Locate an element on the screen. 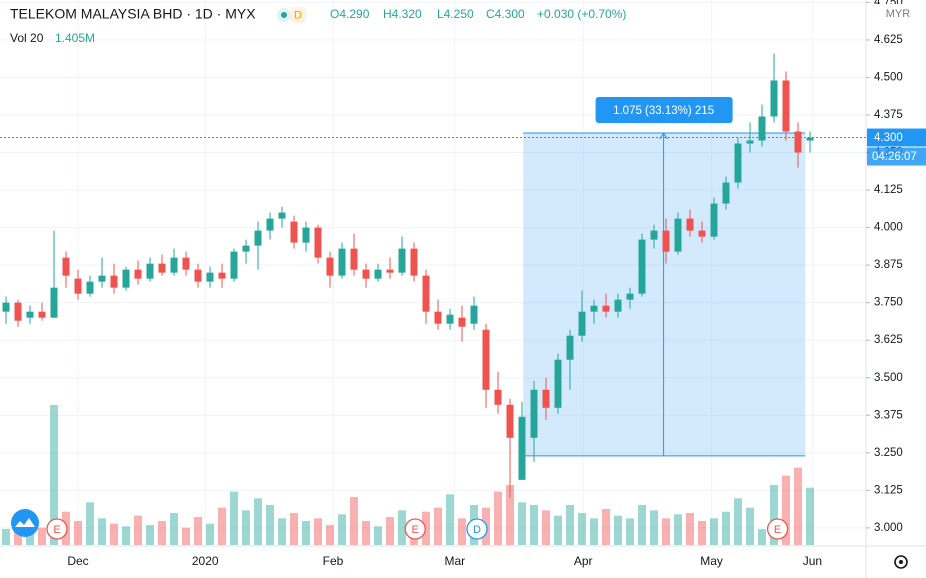  y-tick-label: 4.625 is located at coordinates (888, 40).